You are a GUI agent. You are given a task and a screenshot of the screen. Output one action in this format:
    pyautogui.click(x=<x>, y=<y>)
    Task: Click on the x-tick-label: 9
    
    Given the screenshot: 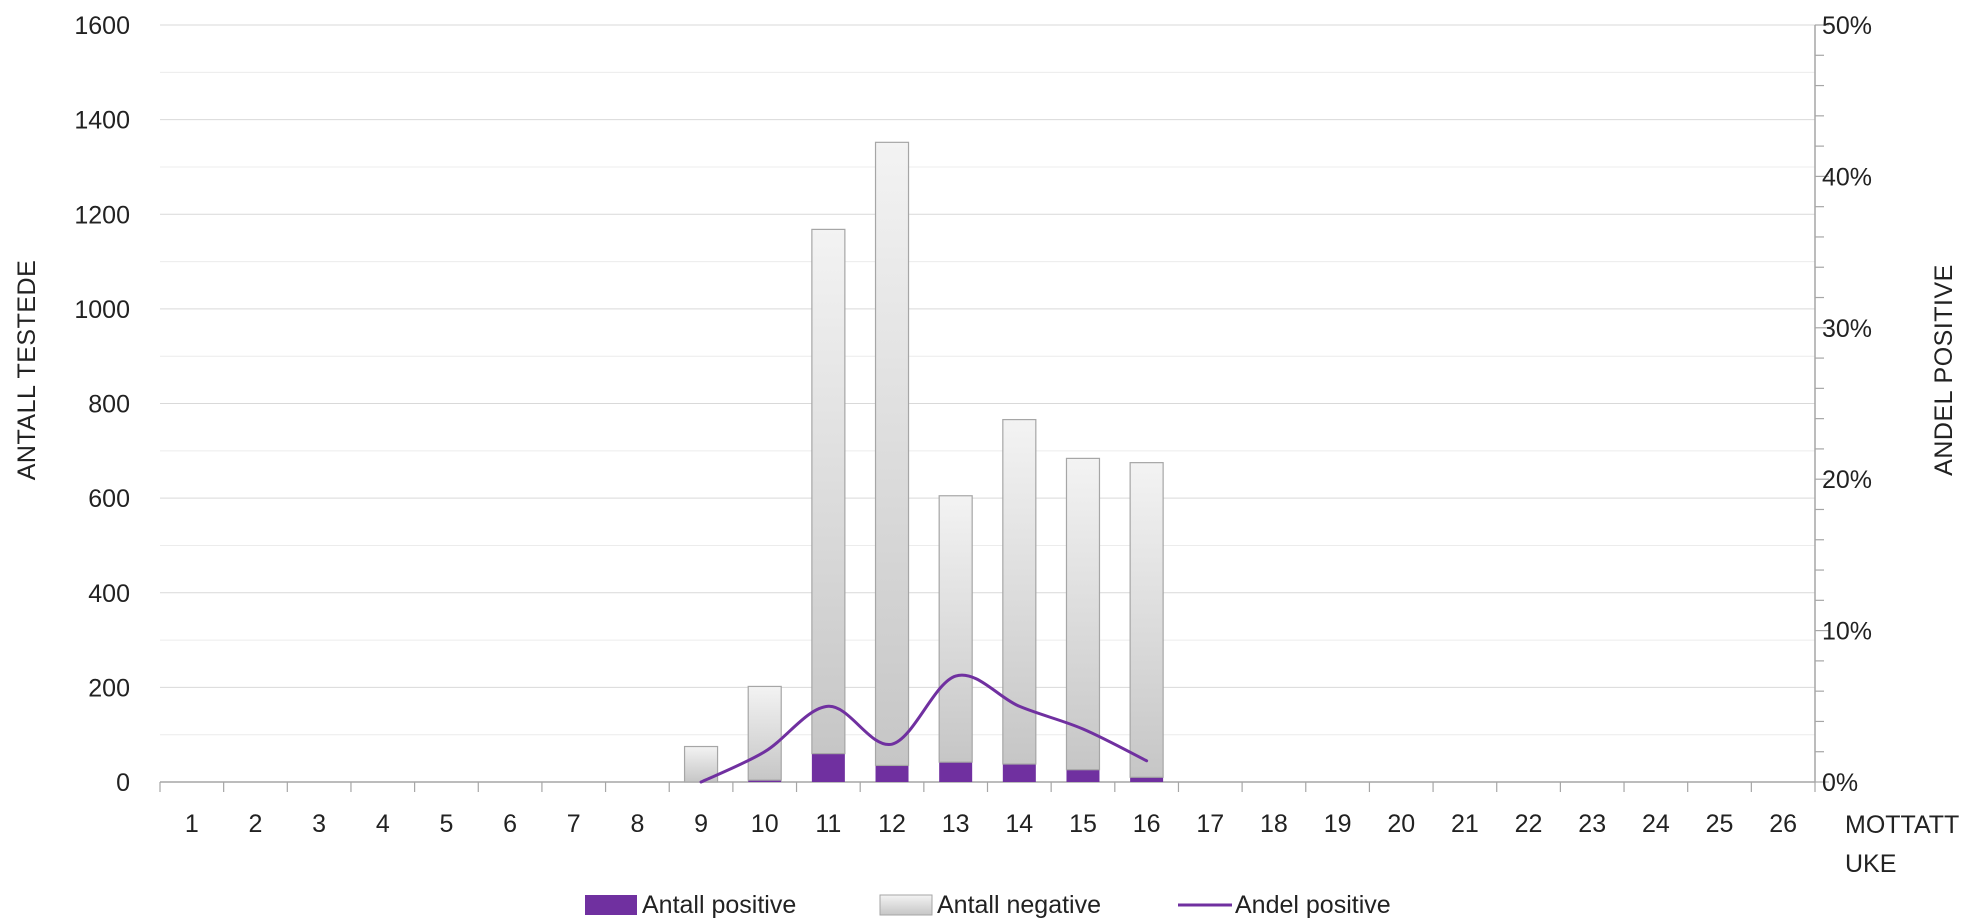 What is the action you would take?
    pyautogui.click(x=701, y=824)
    